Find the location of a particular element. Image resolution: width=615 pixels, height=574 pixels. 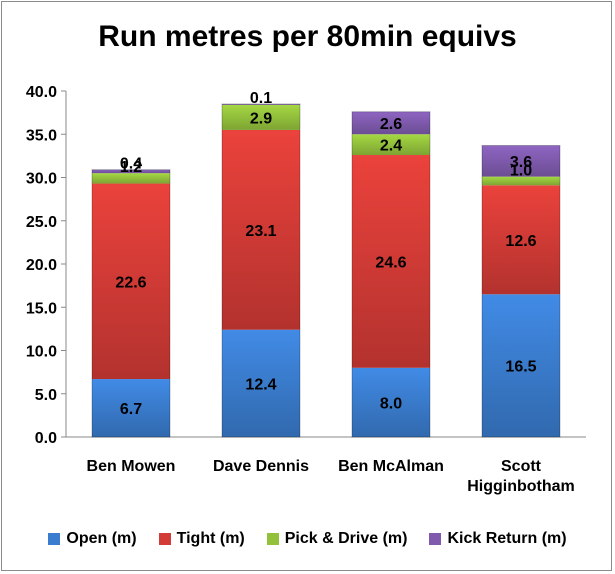

data-label: 24.6 is located at coordinates (390, 262).